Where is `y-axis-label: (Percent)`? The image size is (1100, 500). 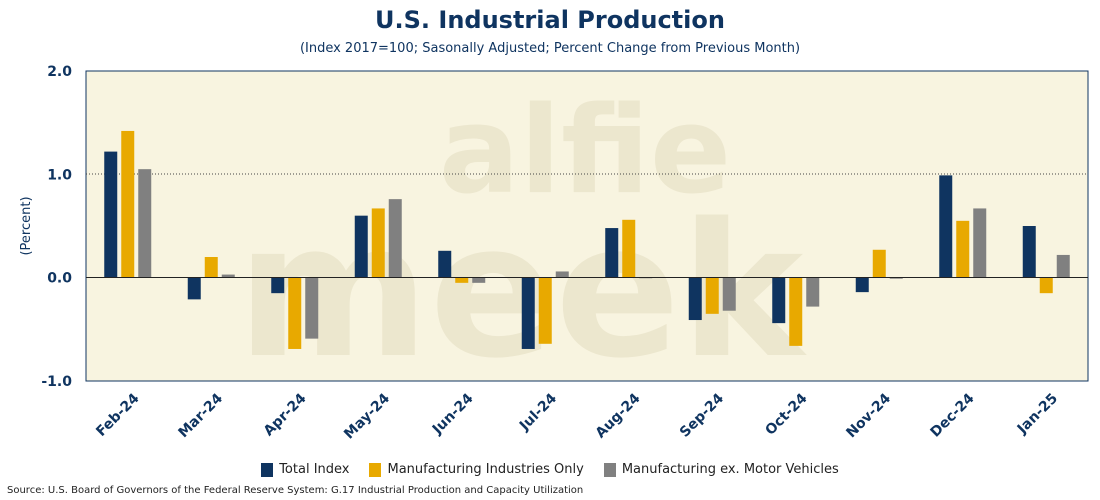
y-axis-label: (Percent) is located at coordinates (26, 225).